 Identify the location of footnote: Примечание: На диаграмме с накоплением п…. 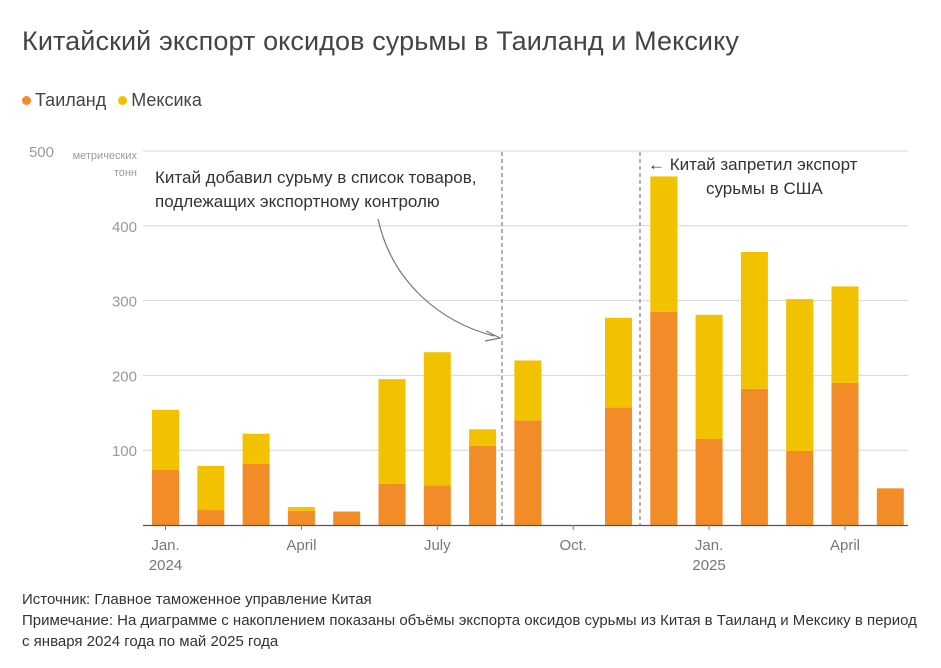
(469, 631).